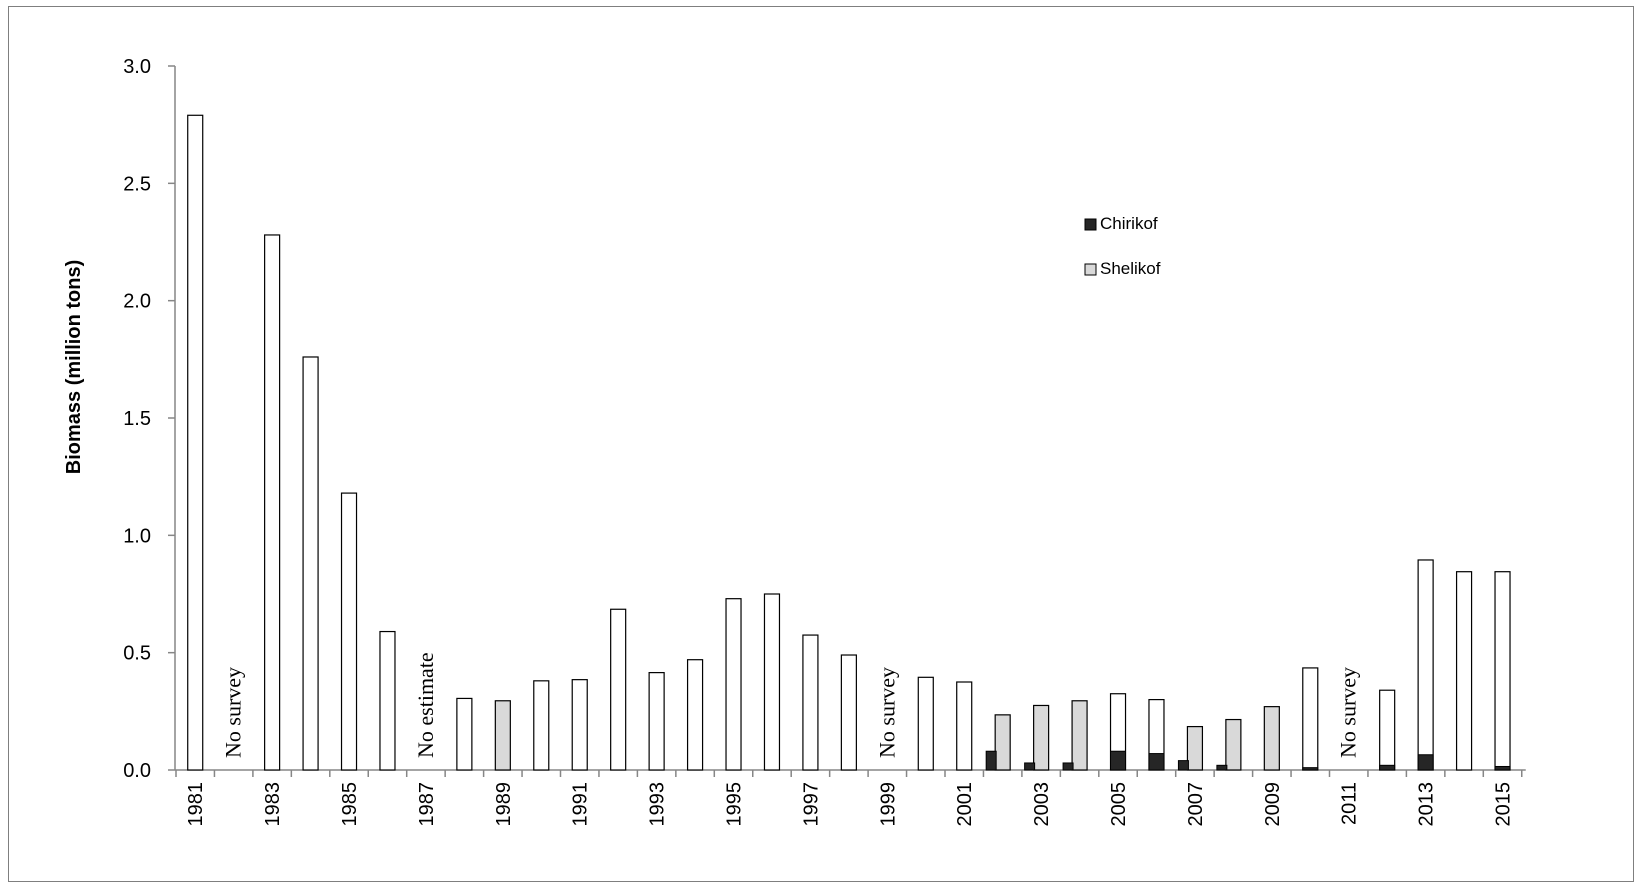 The height and width of the screenshot is (888, 1644). I want to click on bar-1983, so click(272, 502).